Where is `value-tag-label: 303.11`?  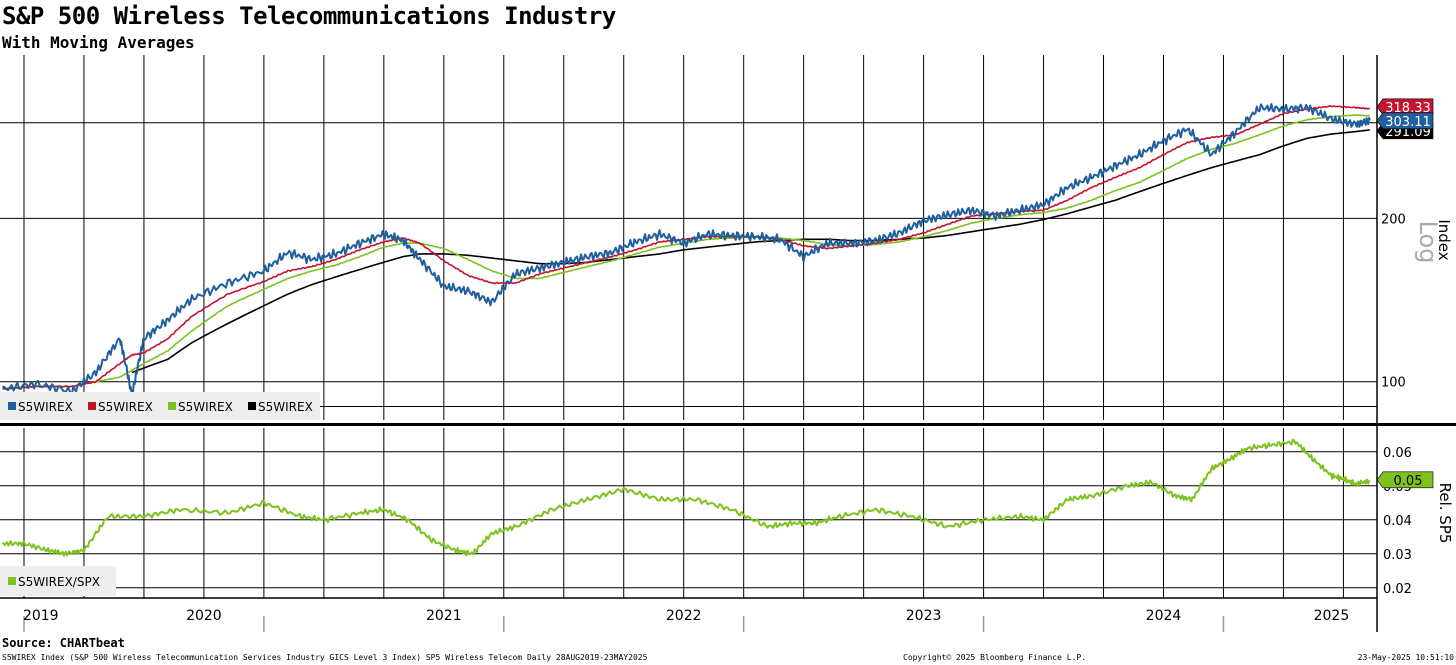
value-tag-label: 303.11 is located at coordinates (1408, 122).